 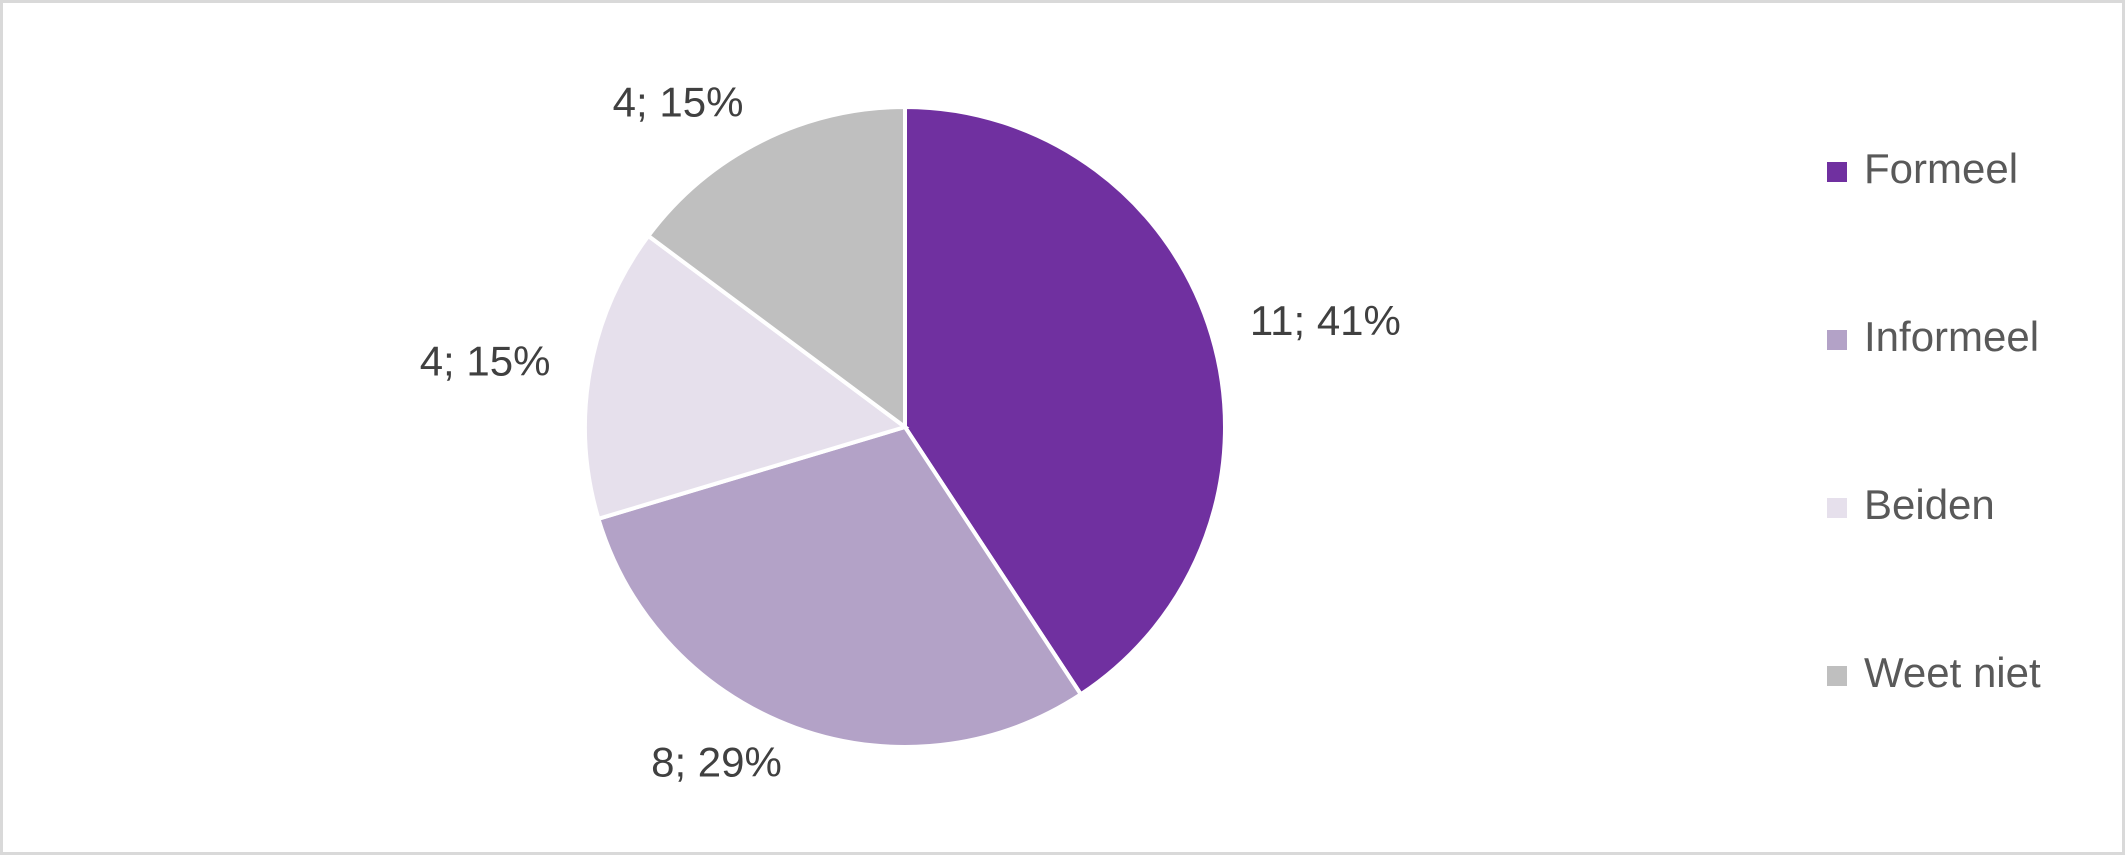 I want to click on legend-label: Weet niet, so click(x=1952, y=672).